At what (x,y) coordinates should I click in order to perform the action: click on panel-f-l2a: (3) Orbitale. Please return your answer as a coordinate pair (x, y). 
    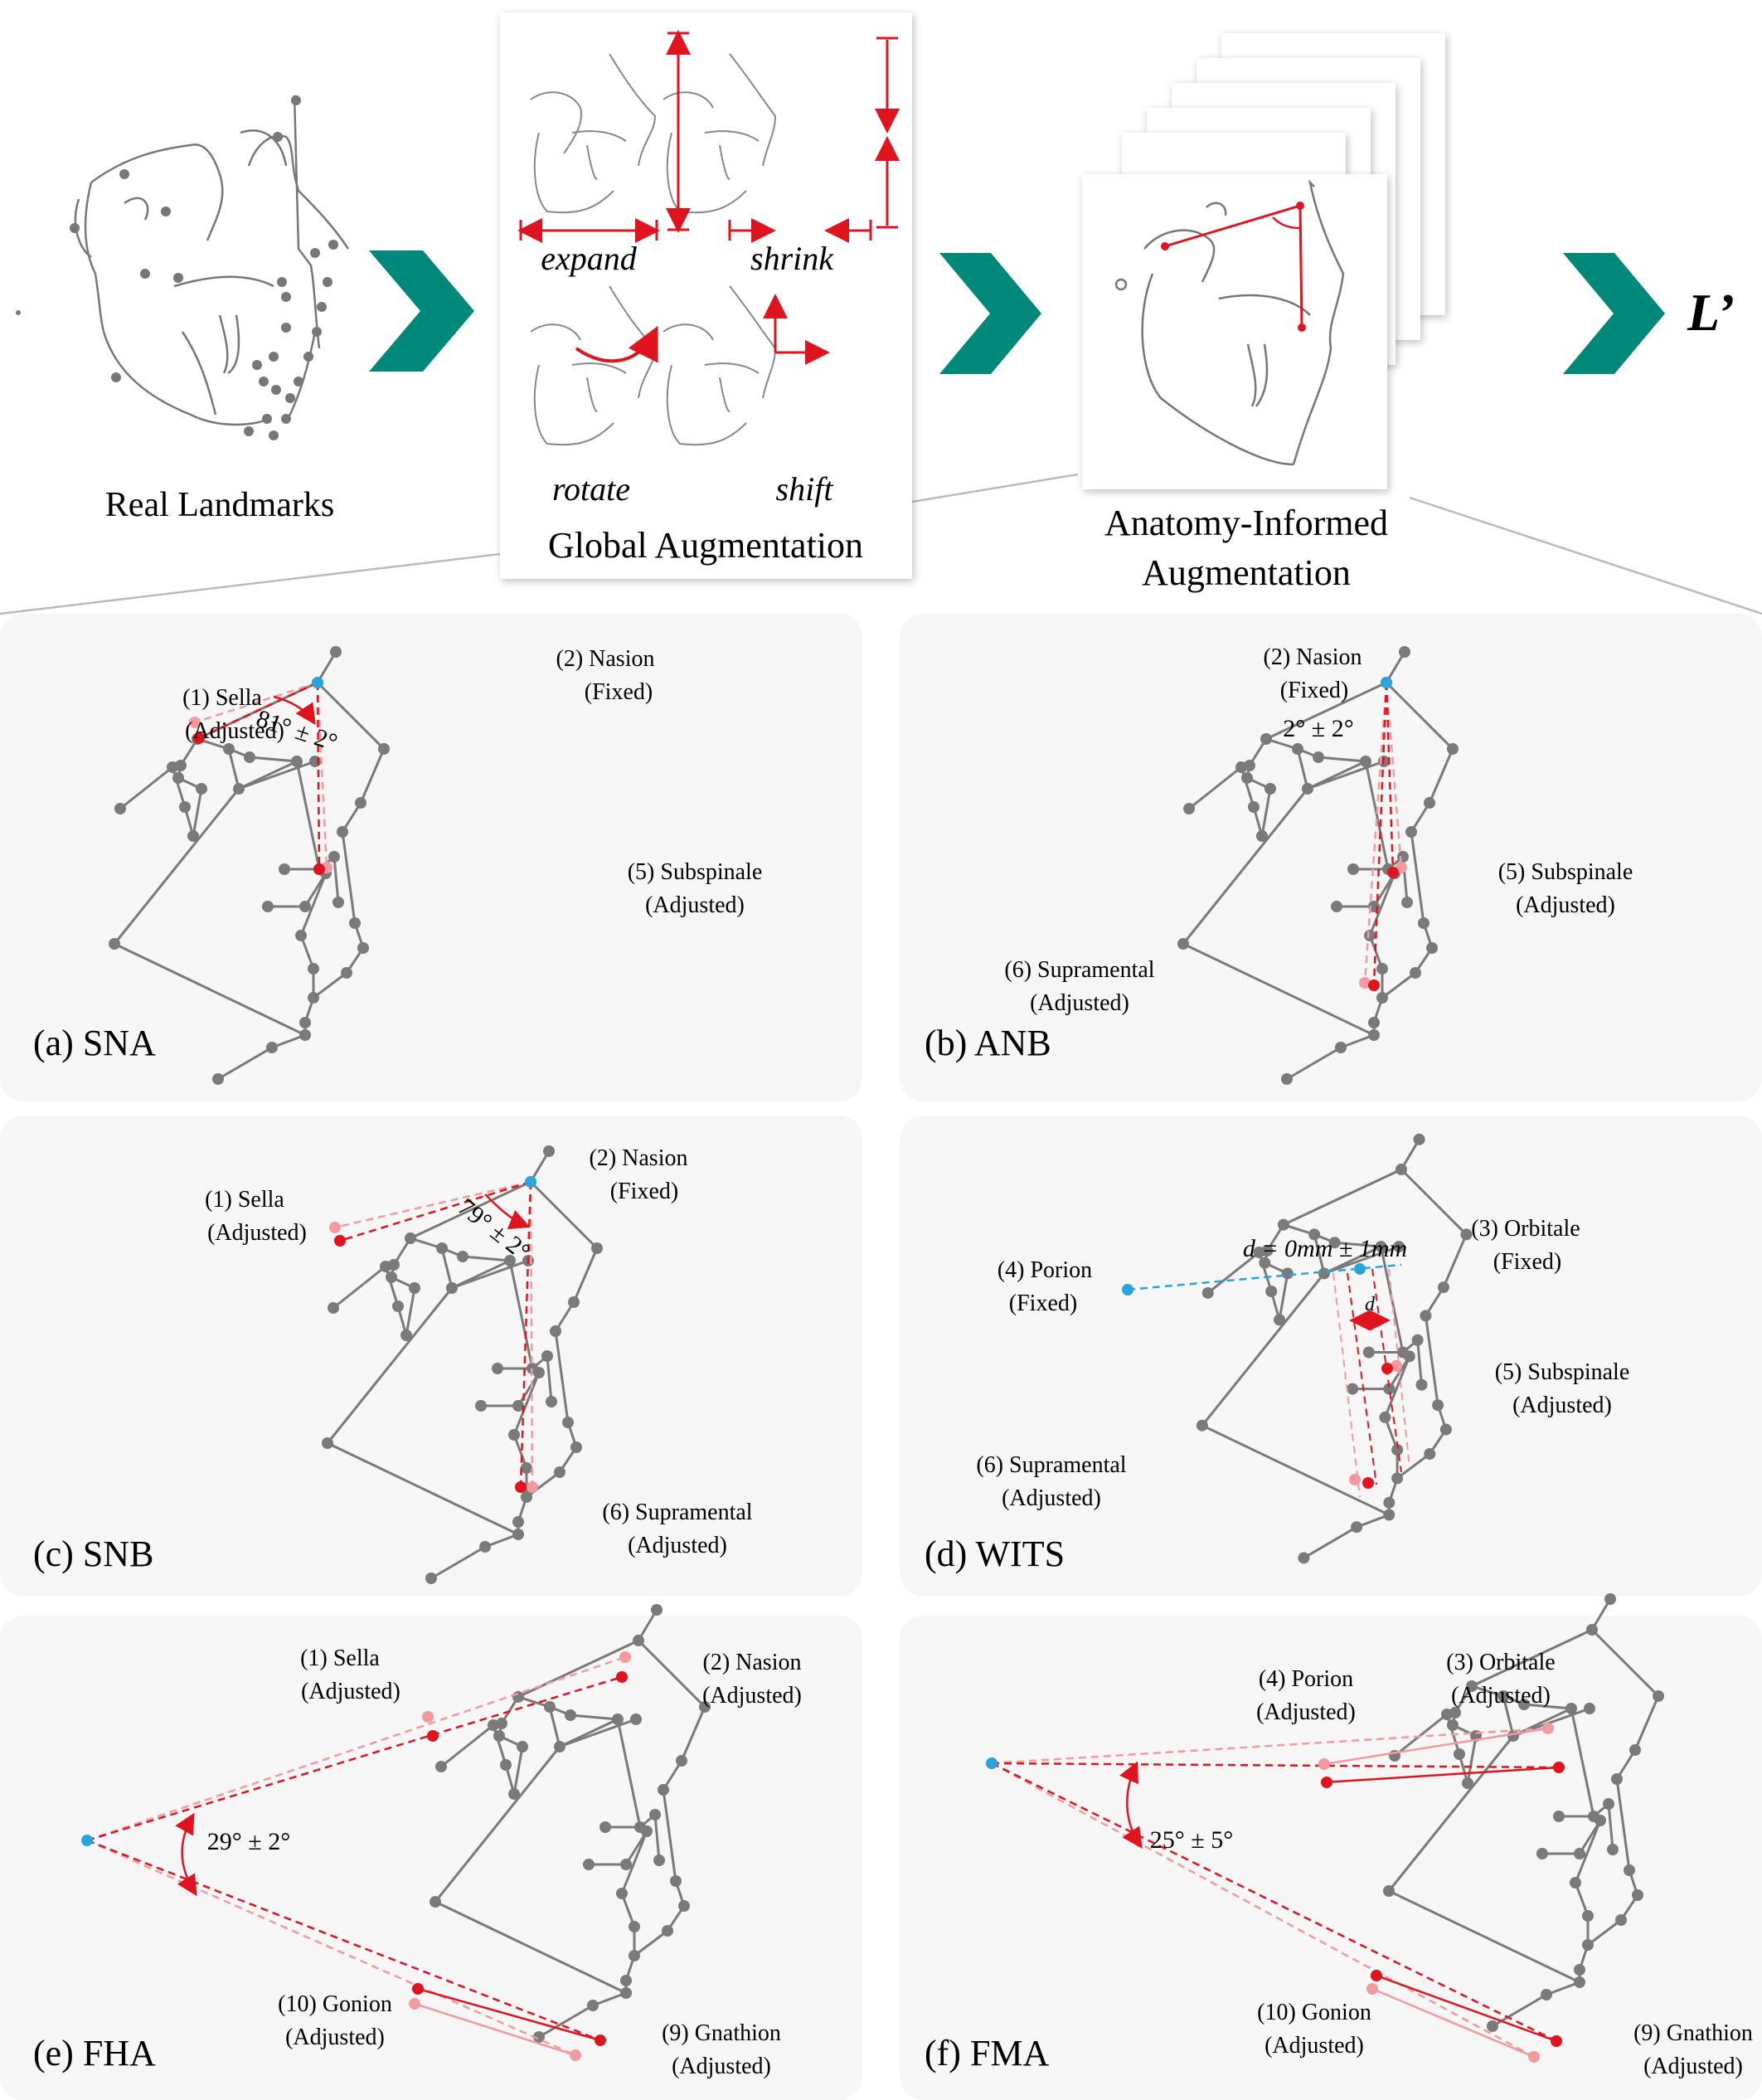
    Looking at the image, I should click on (1500, 1662).